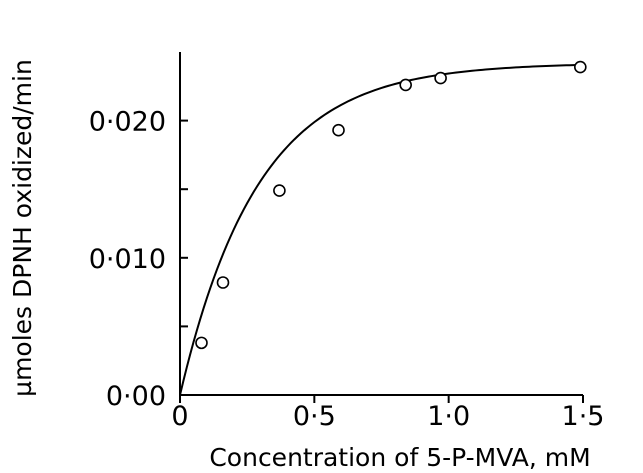  What do you see at coordinates (127, 122) in the screenshot?
I see `y-tick-label: 0·020` at bounding box center [127, 122].